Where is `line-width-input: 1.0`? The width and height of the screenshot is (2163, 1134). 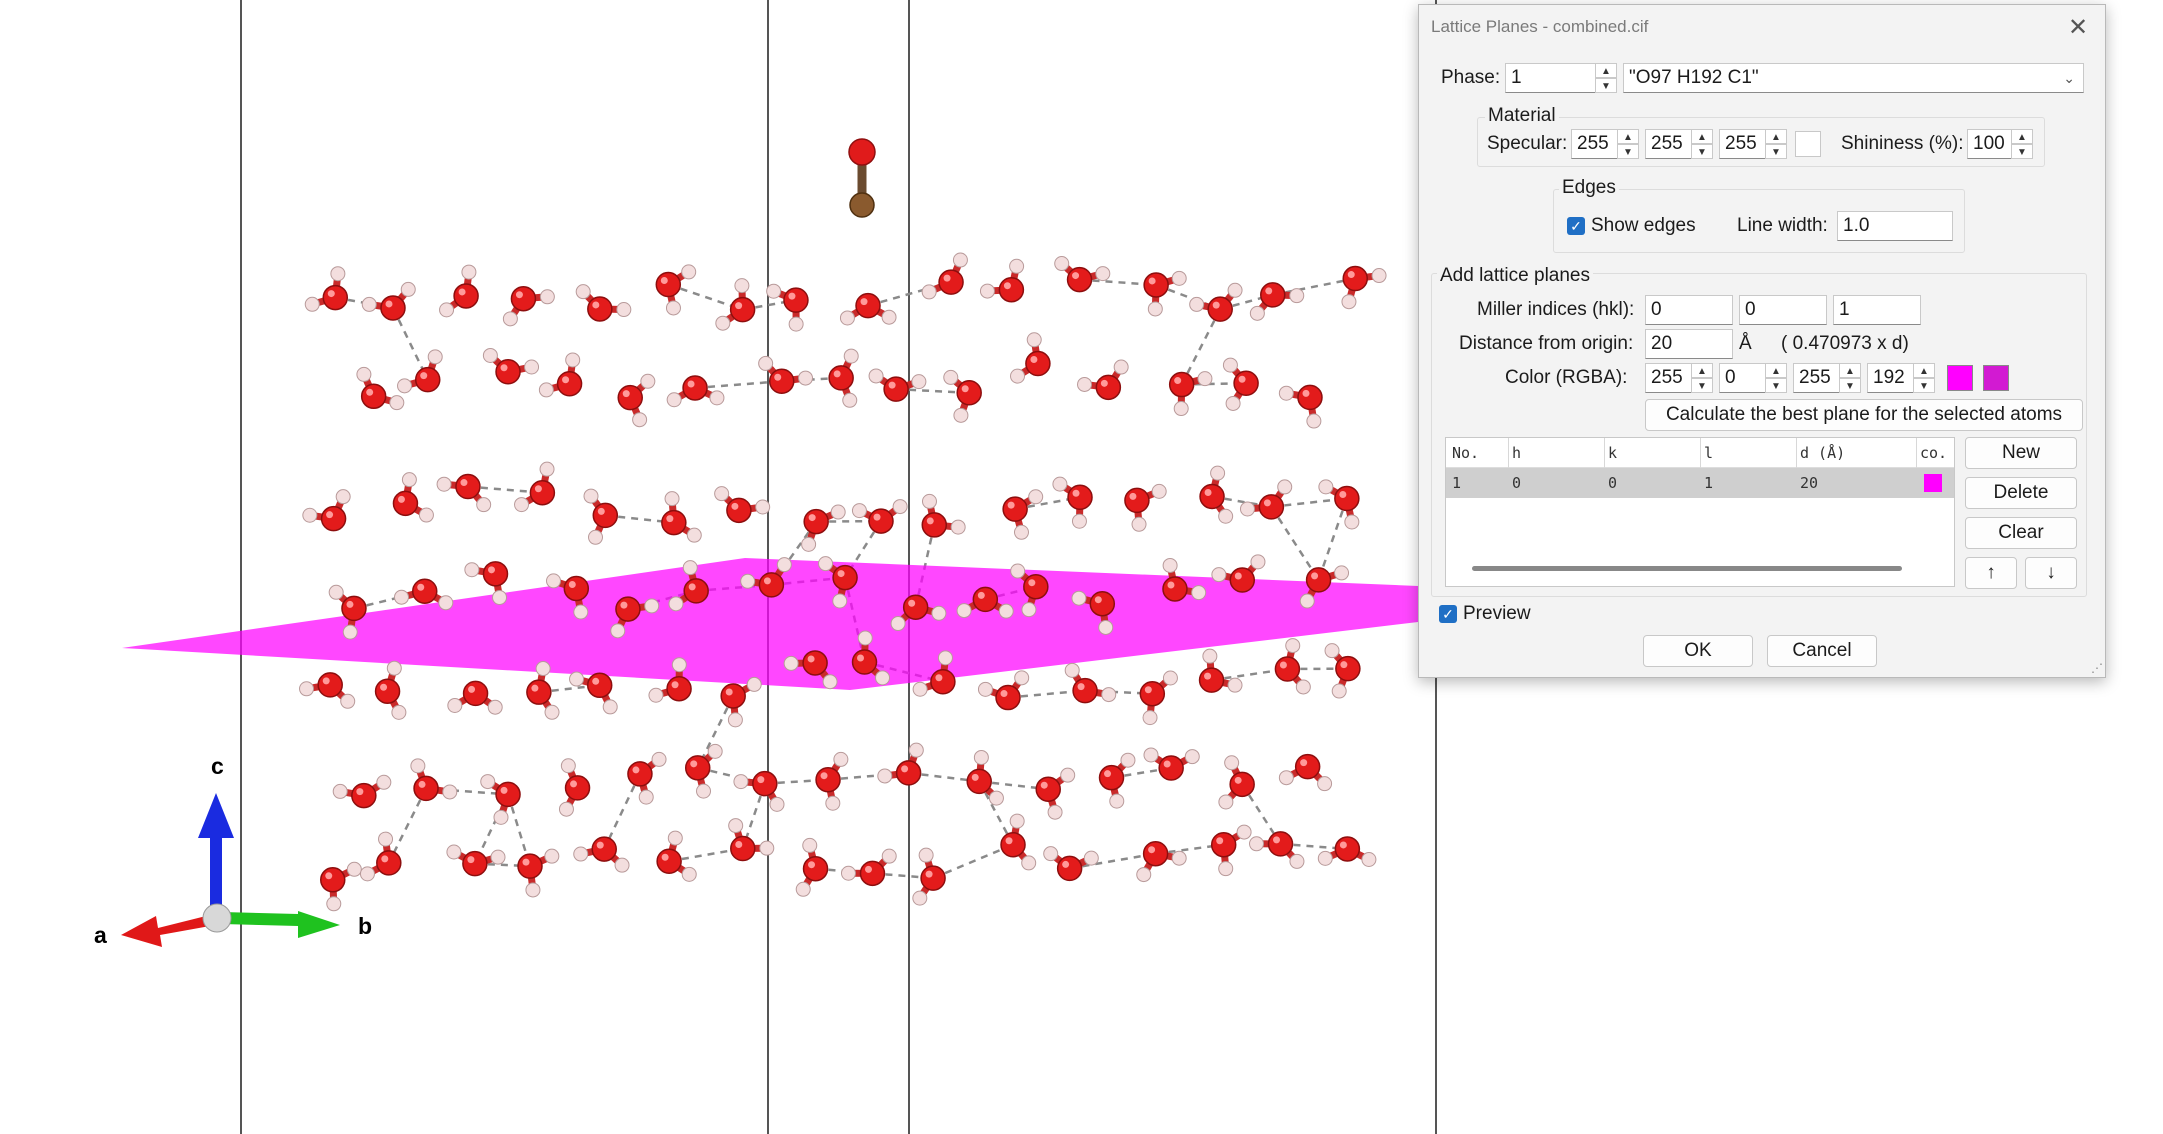 line-width-input: 1.0 is located at coordinates (1895, 226).